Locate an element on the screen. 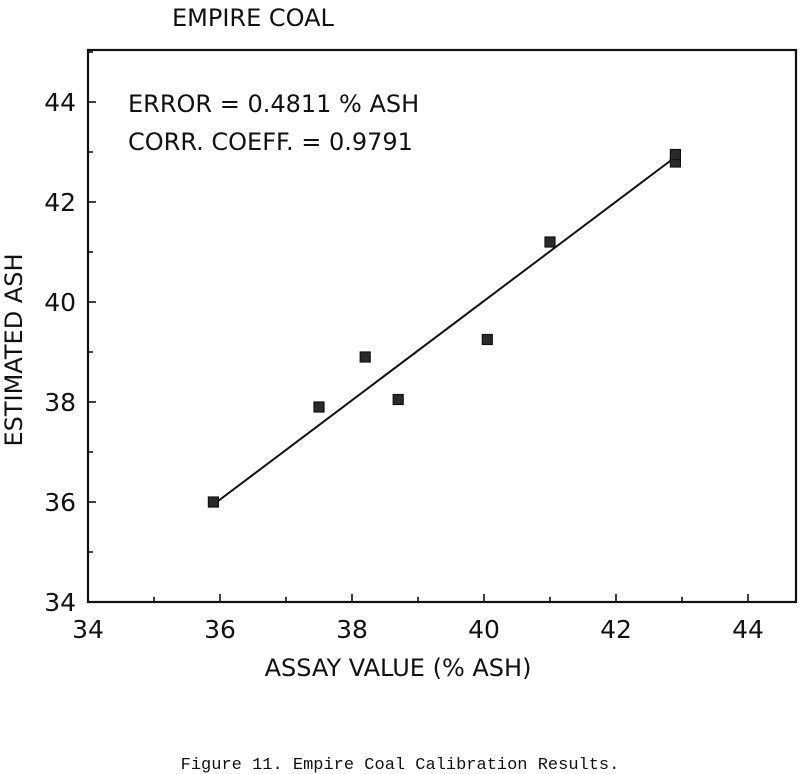 The width and height of the screenshot is (800, 774). y-tick-label: 44 is located at coordinates (60, 102).